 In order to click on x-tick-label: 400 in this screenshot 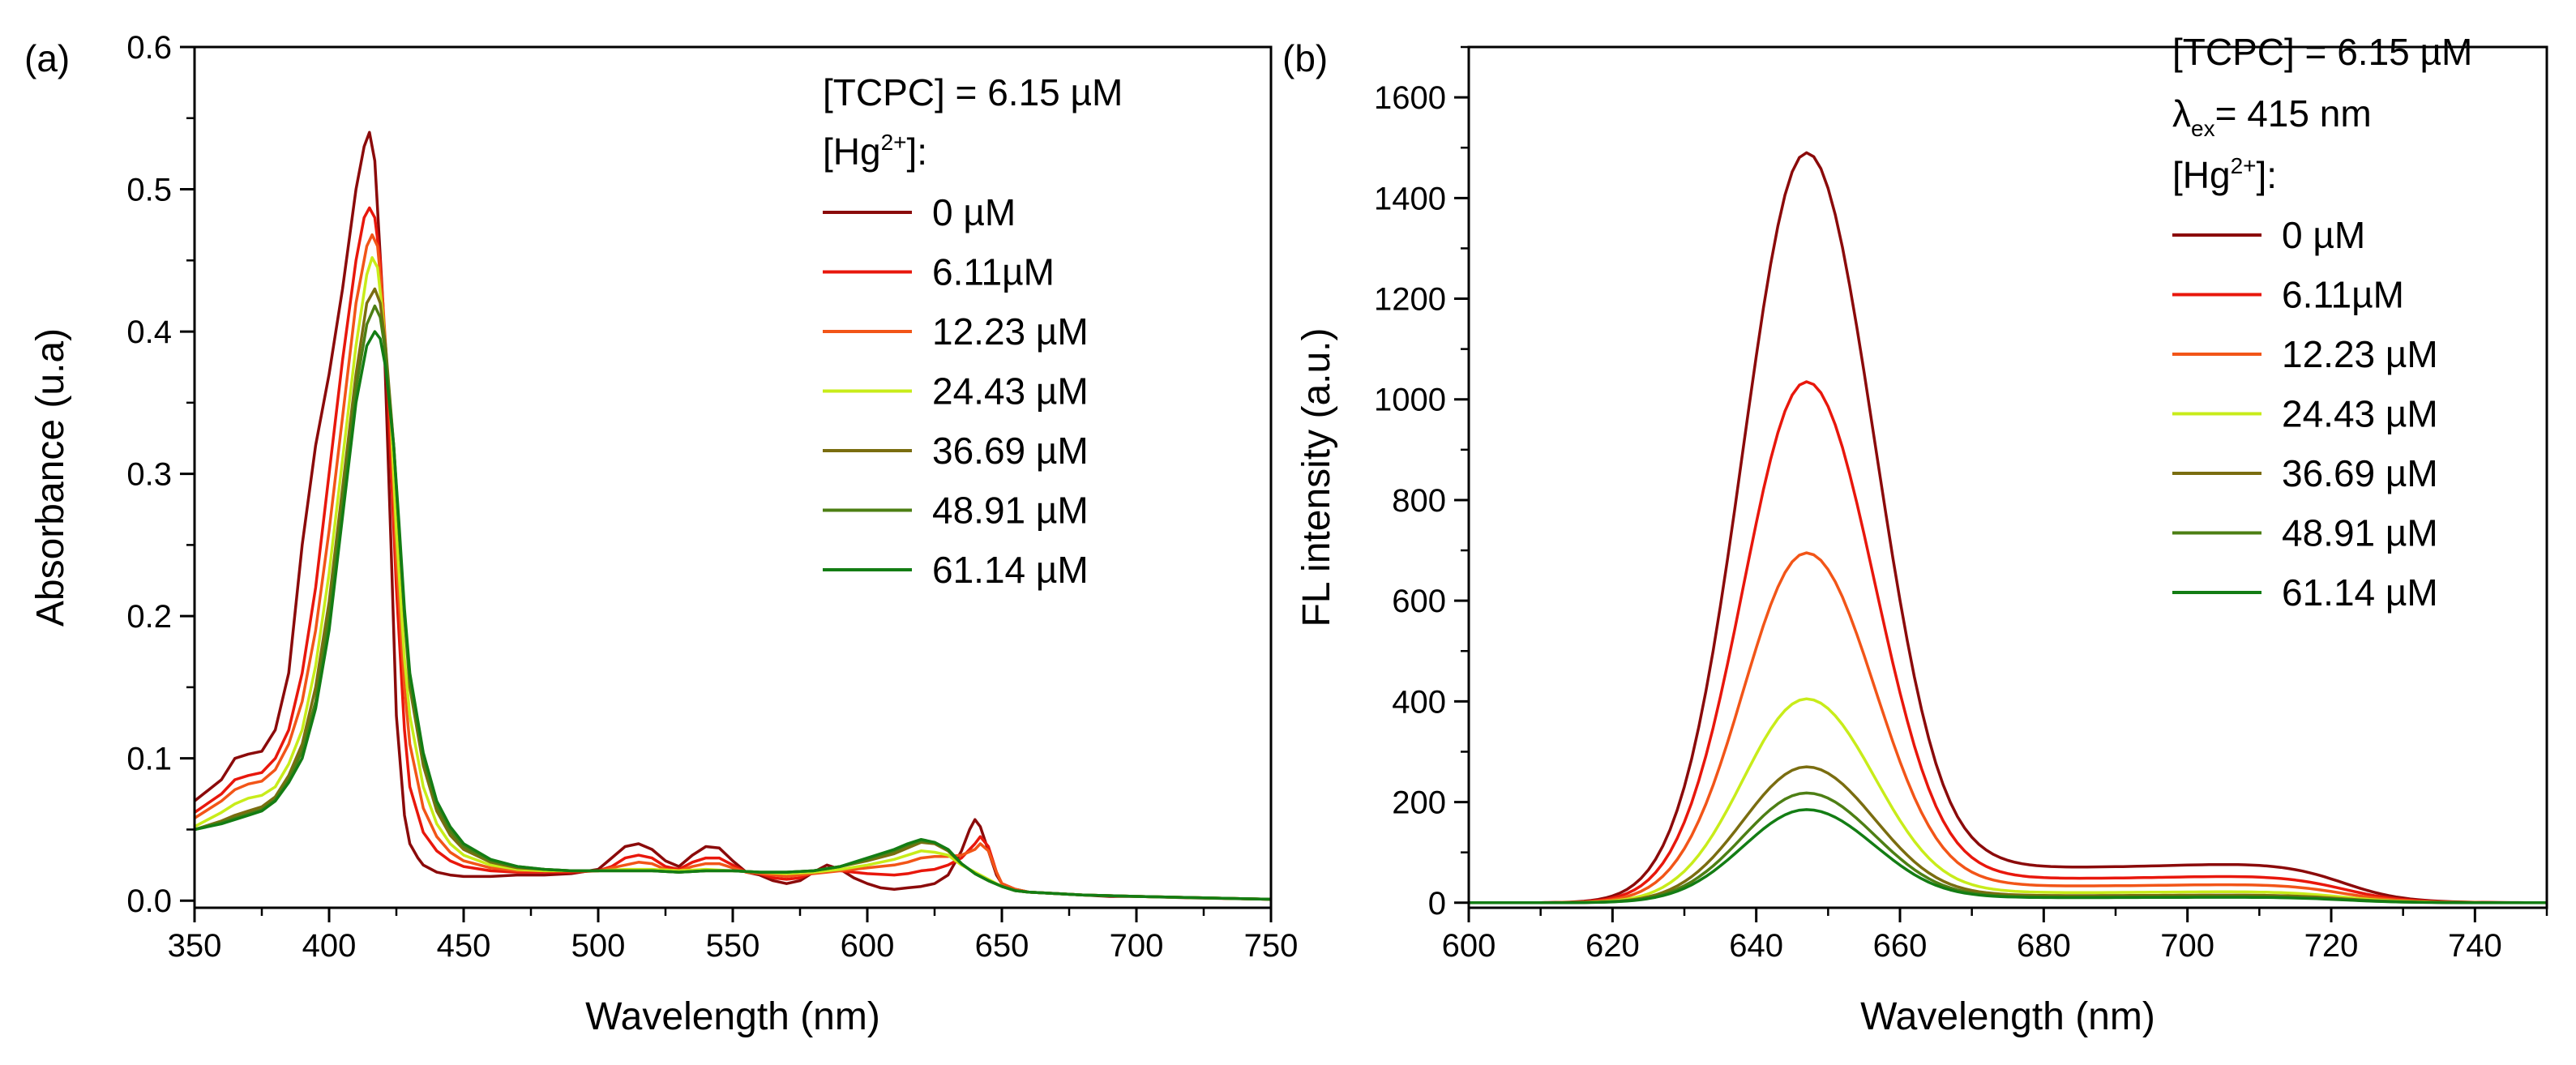, I will do `click(329, 946)`.